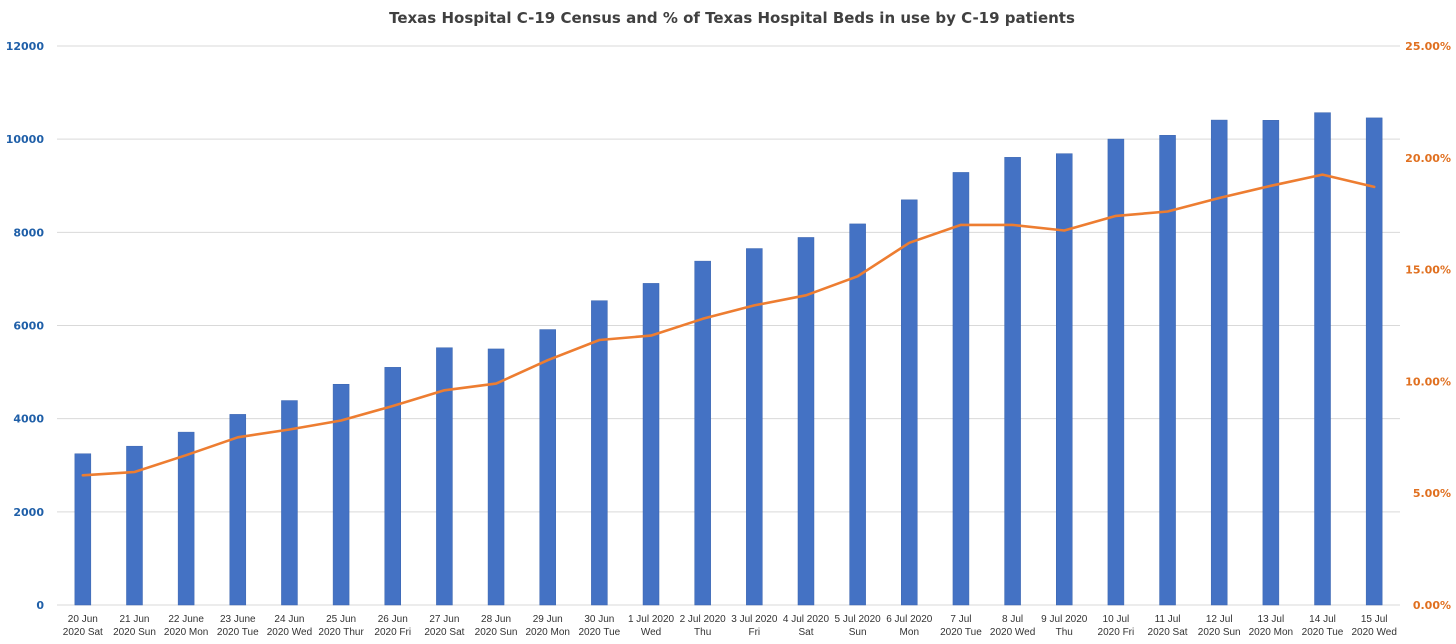 This screenshot has width=1456, height=644. I want to click on x-tick-label: 10 Jul 2020 Fri, so click(1116, 626).